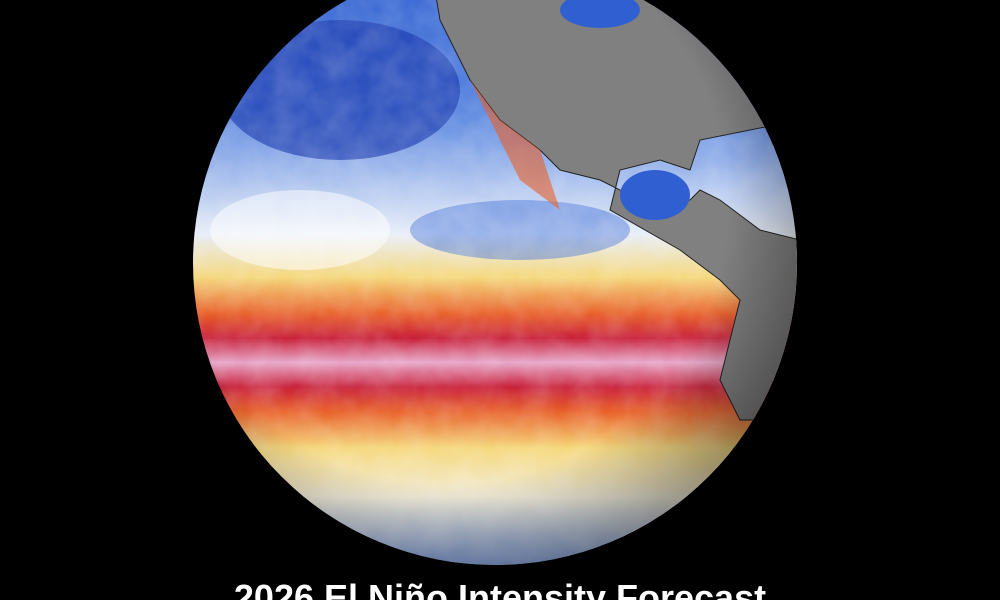 The width and height of the screenshot is (1000, 600). I want to click on title: 2026 El Niño Intensity Forecast, so click(500, 588).